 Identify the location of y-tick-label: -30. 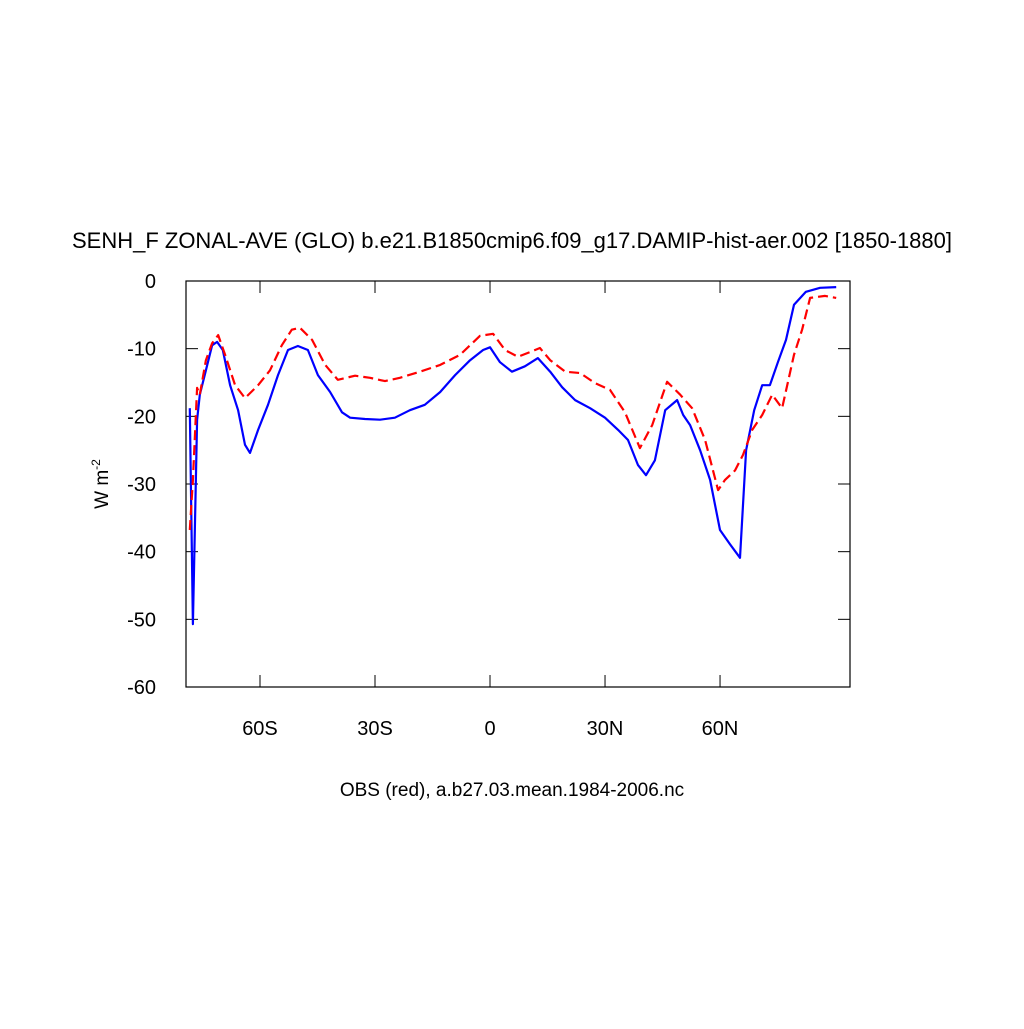
(141, 485).